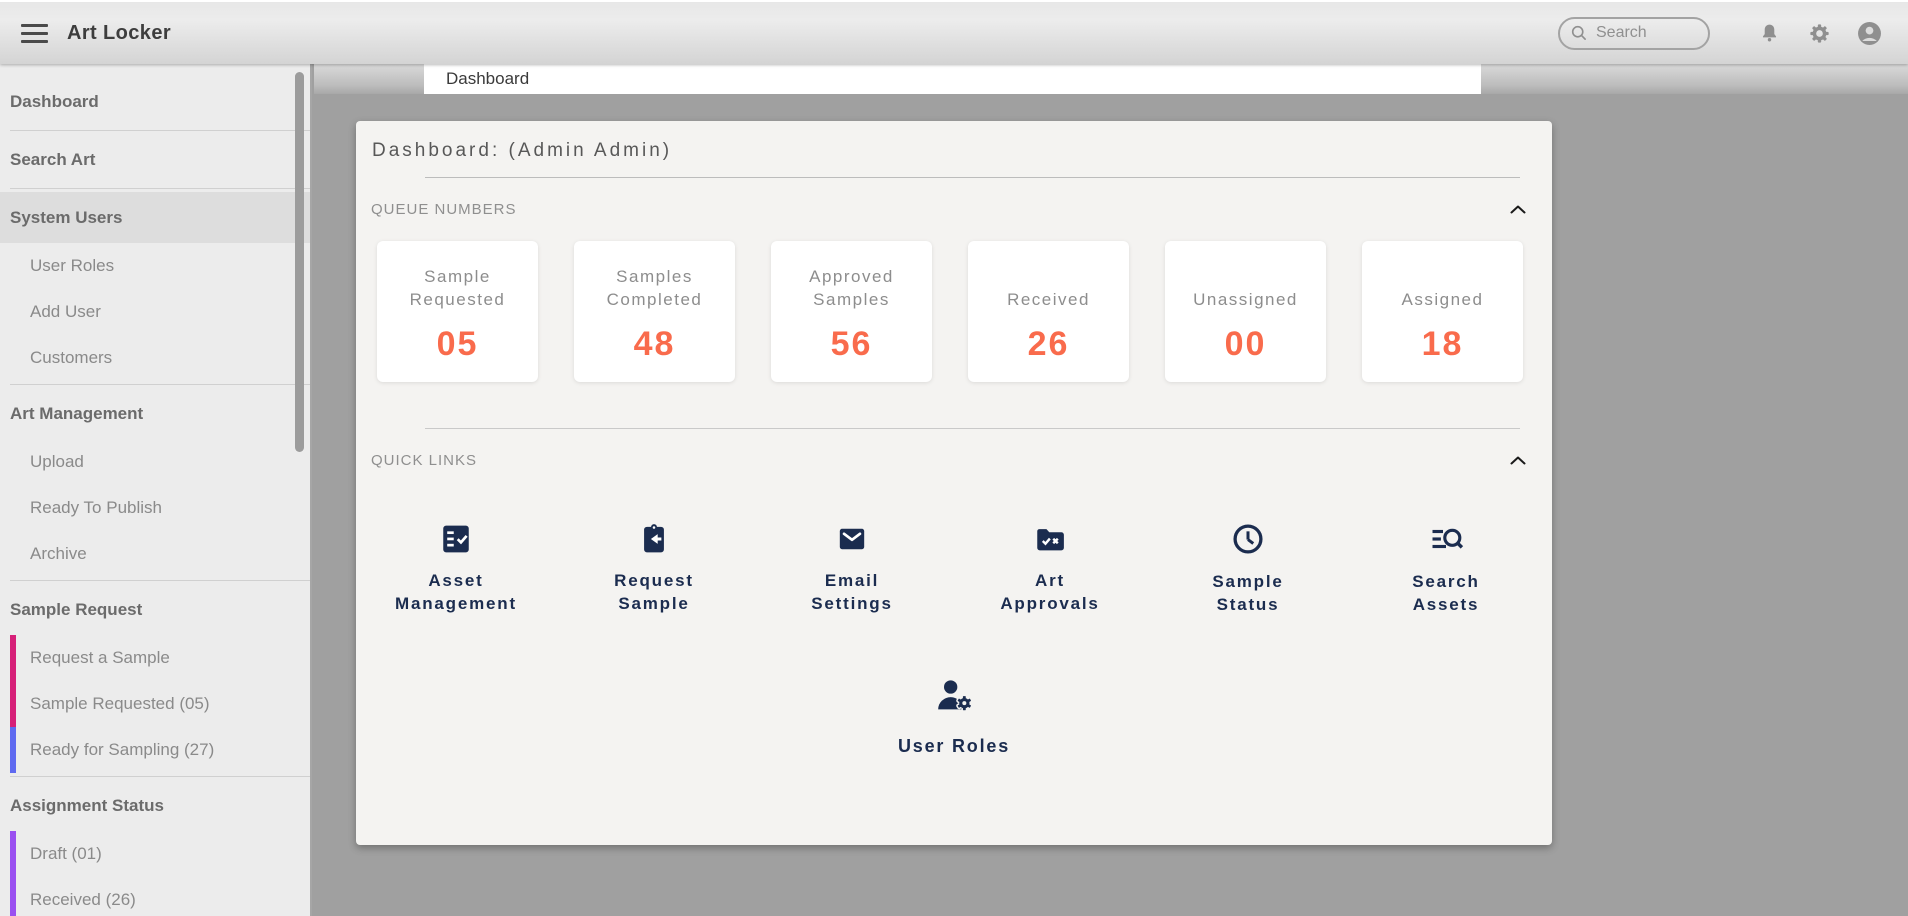 This screenshot has height=916, width=1908. What do you see at coordinates (457, 344) in the screenshot?
I see `queue-card-value: 05` at bounding box center [457, 344].